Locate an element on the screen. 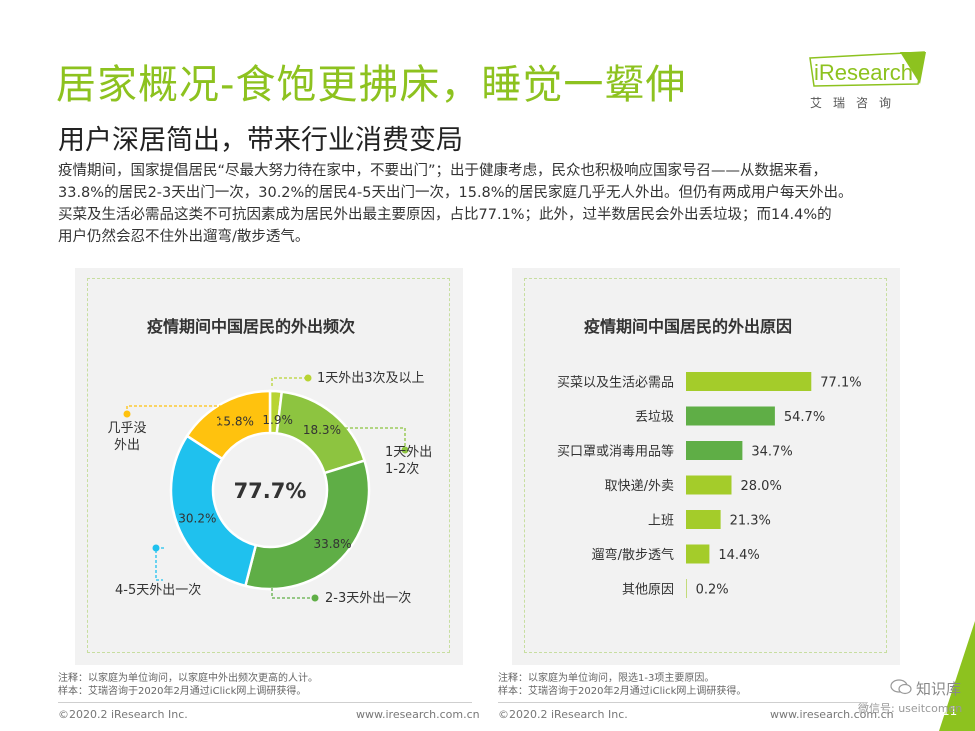  bar-category-label: 遛弯/散步透气 is located at coordinates (633, 555).